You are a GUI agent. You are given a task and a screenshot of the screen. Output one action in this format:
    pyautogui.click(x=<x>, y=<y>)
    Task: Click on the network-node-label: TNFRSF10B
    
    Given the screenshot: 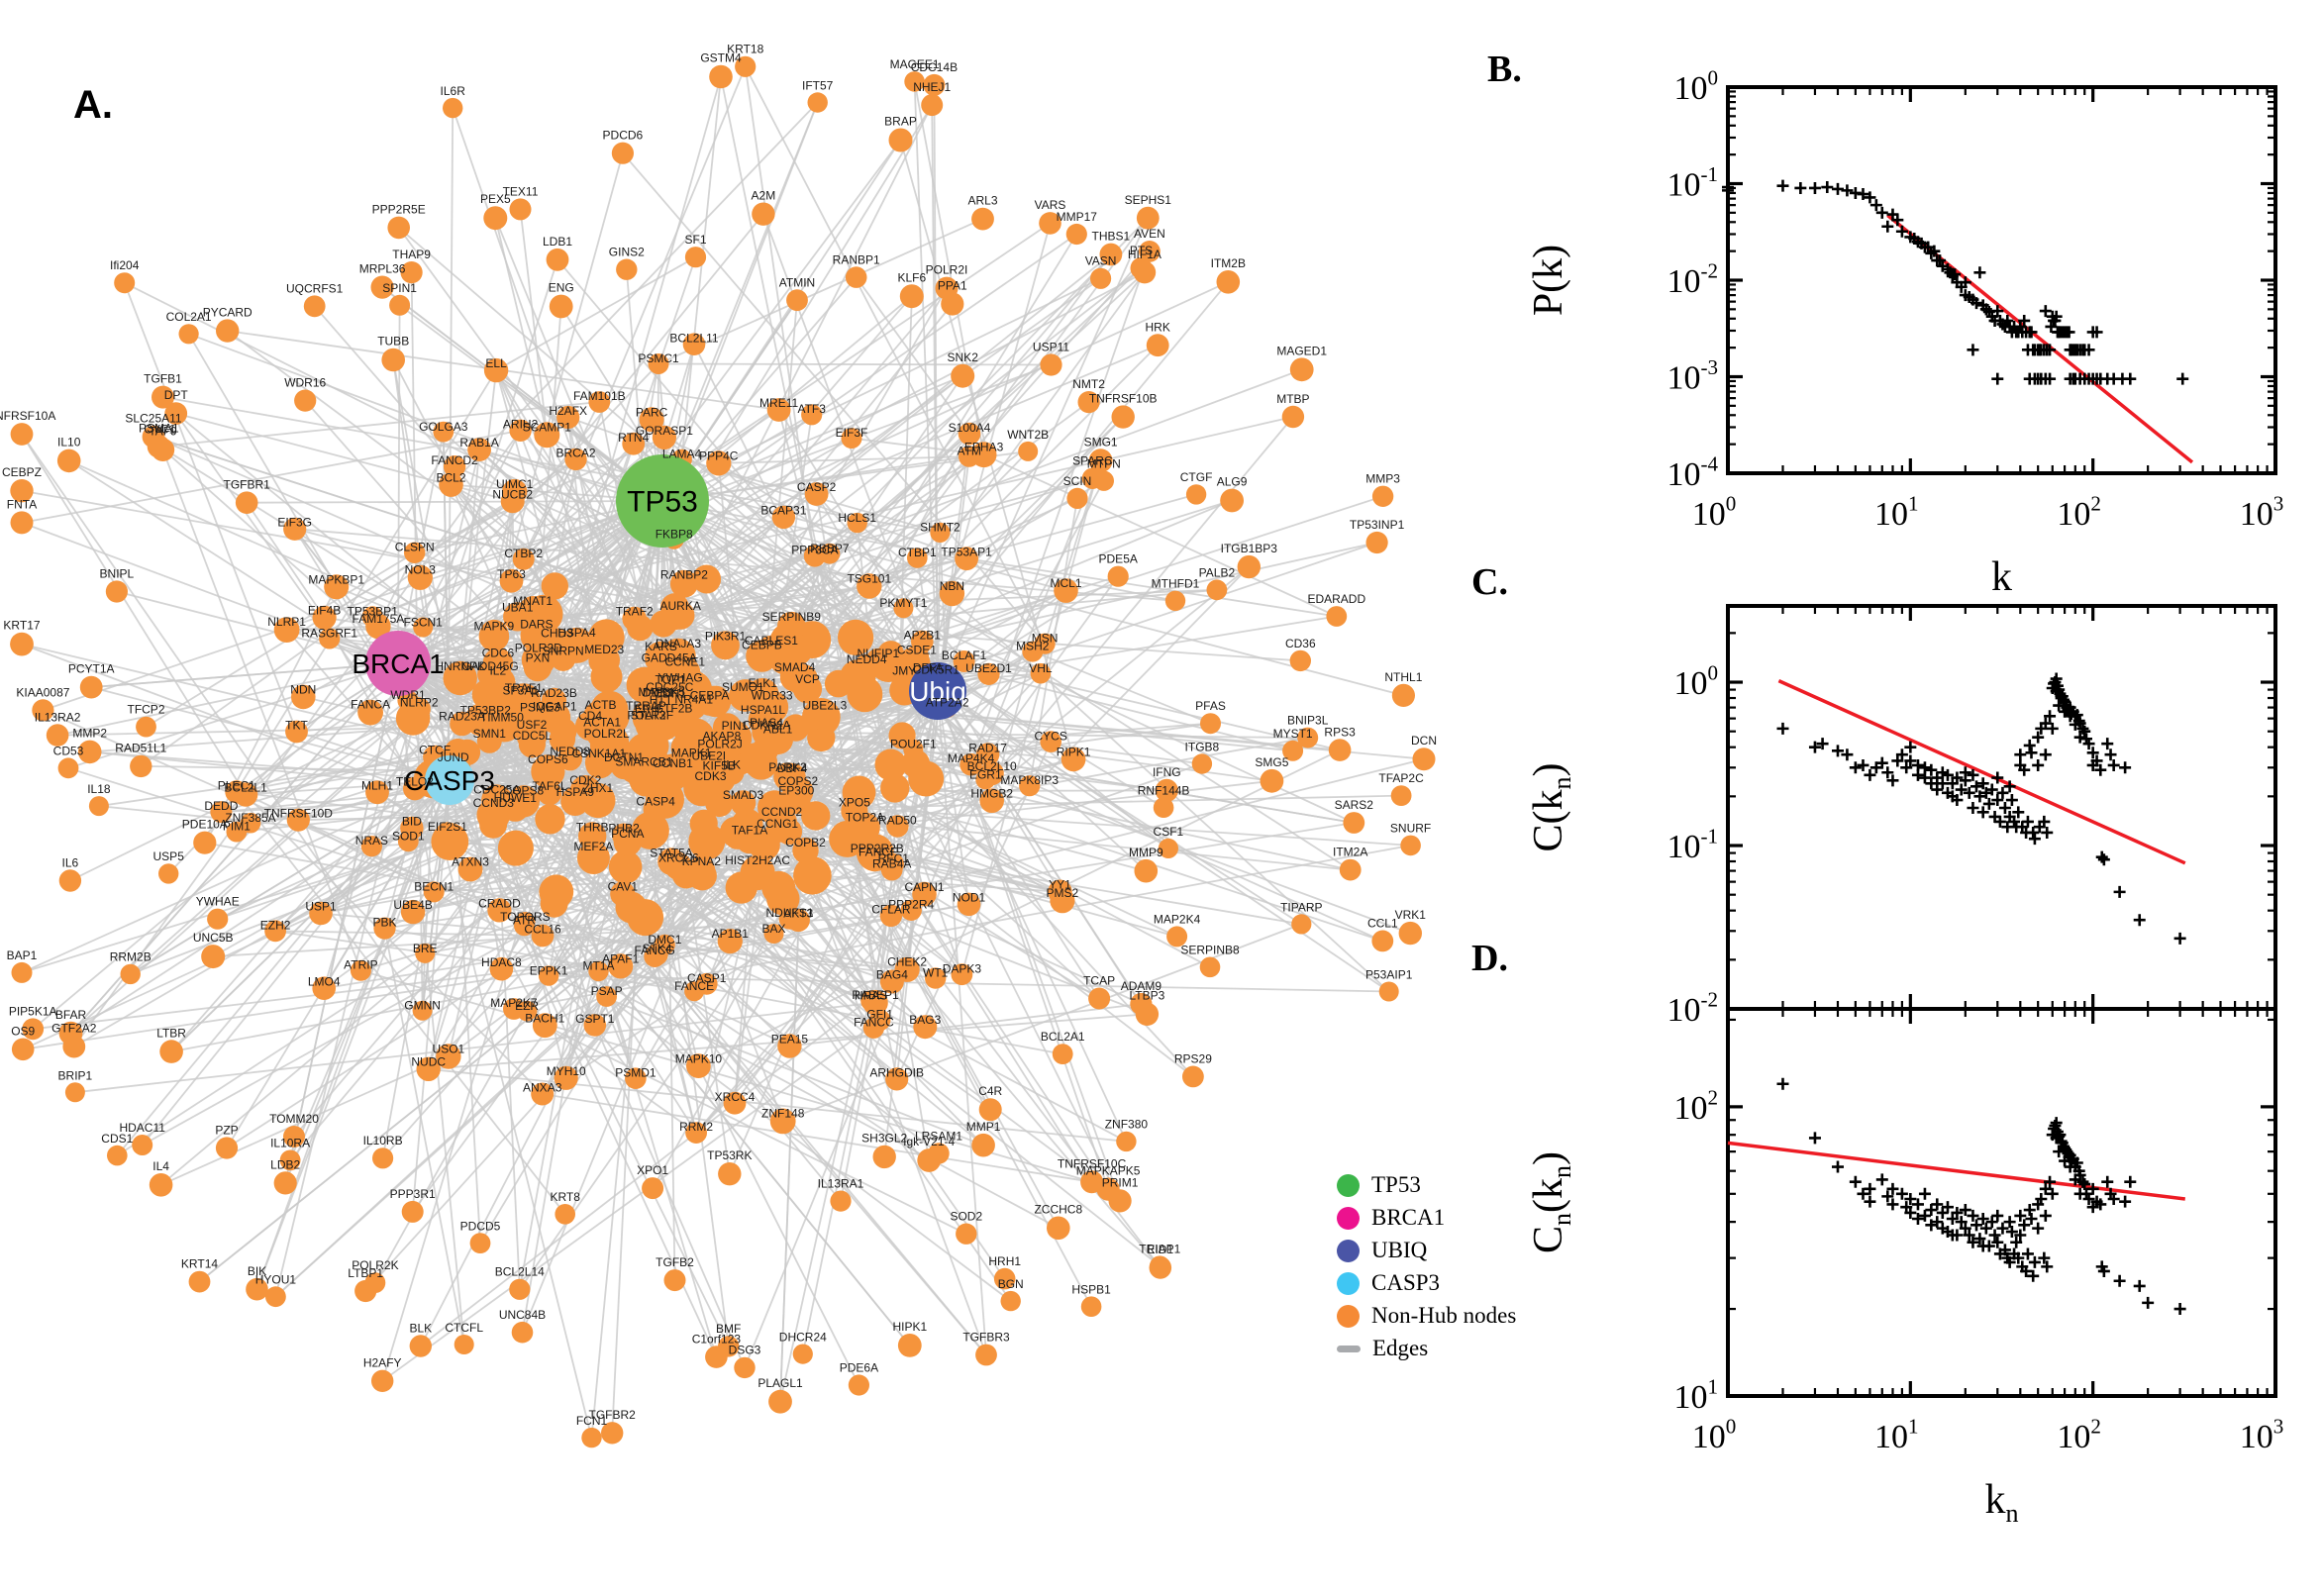 What is the action you would take?
    pyautogui.click(x=1123, y=398)
    